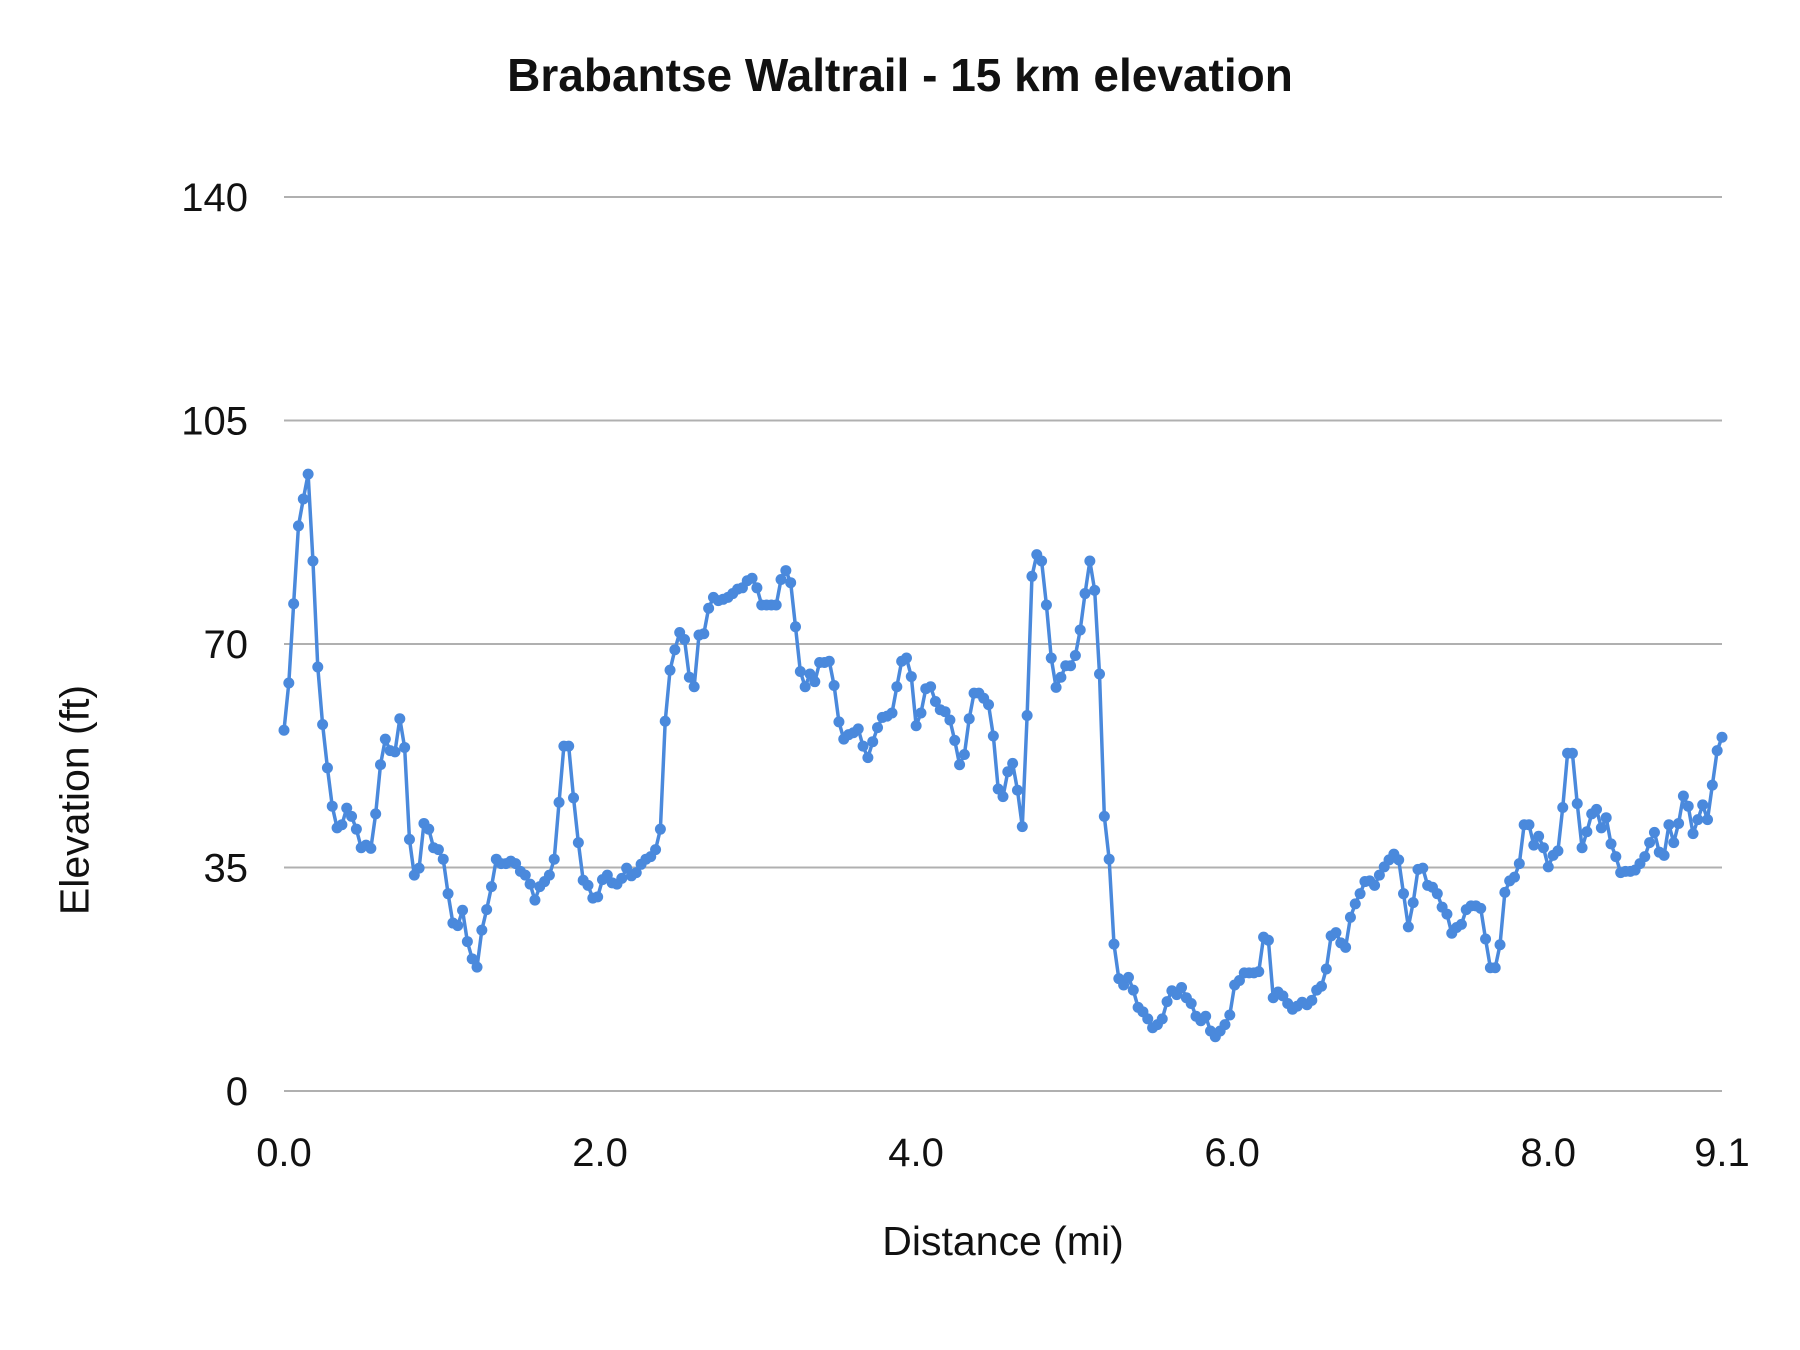 This screenshot has width=1800, height=1350. I want to click on y-tick-label: 70, so click(226, 645).